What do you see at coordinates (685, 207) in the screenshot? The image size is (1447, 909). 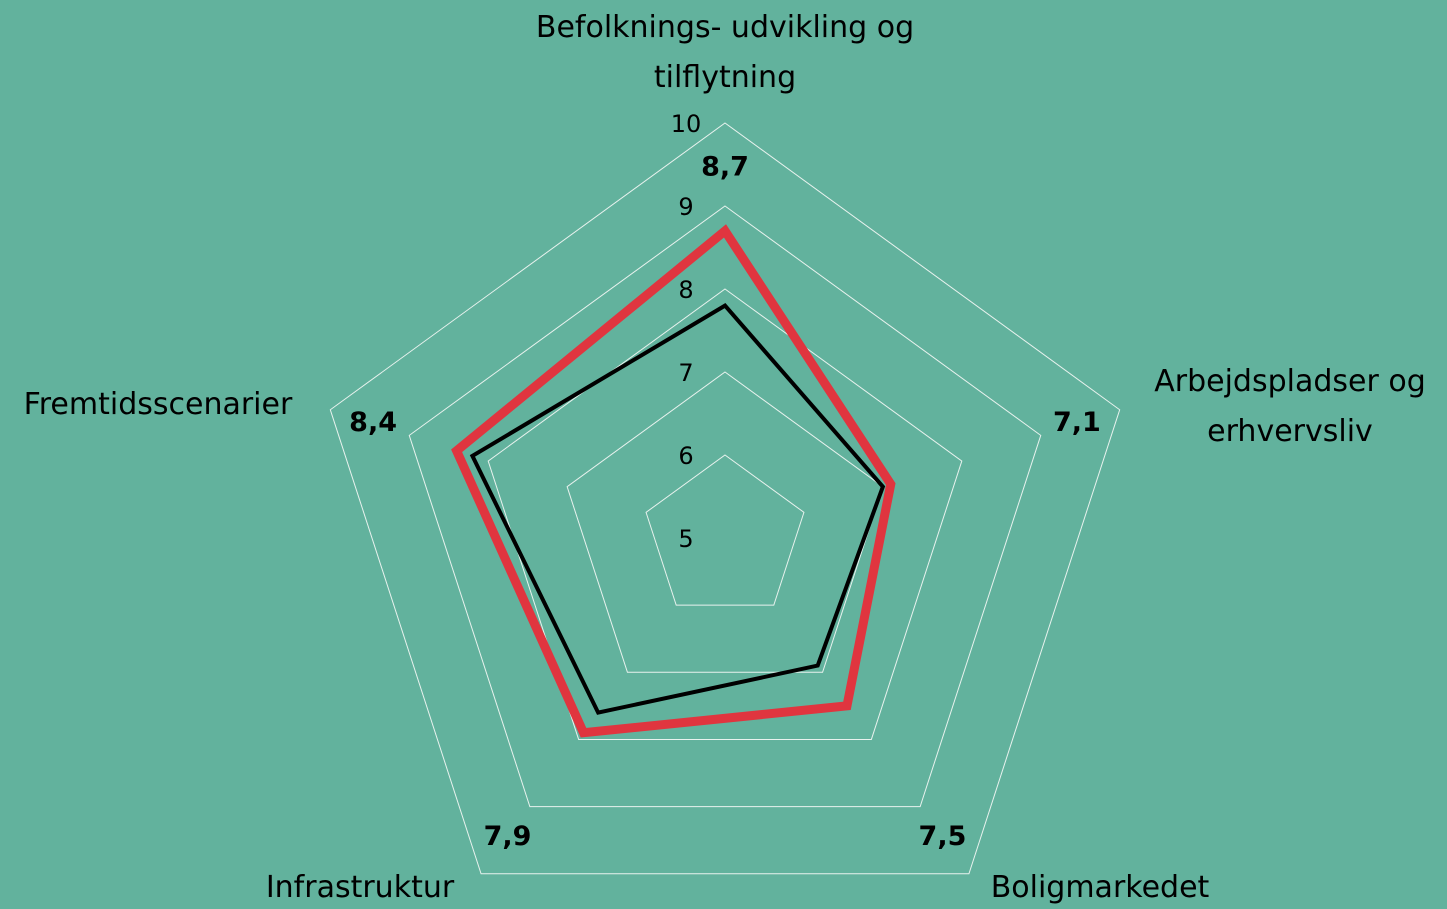 I see `tick-label: 9` at bounding box center [685, 207].